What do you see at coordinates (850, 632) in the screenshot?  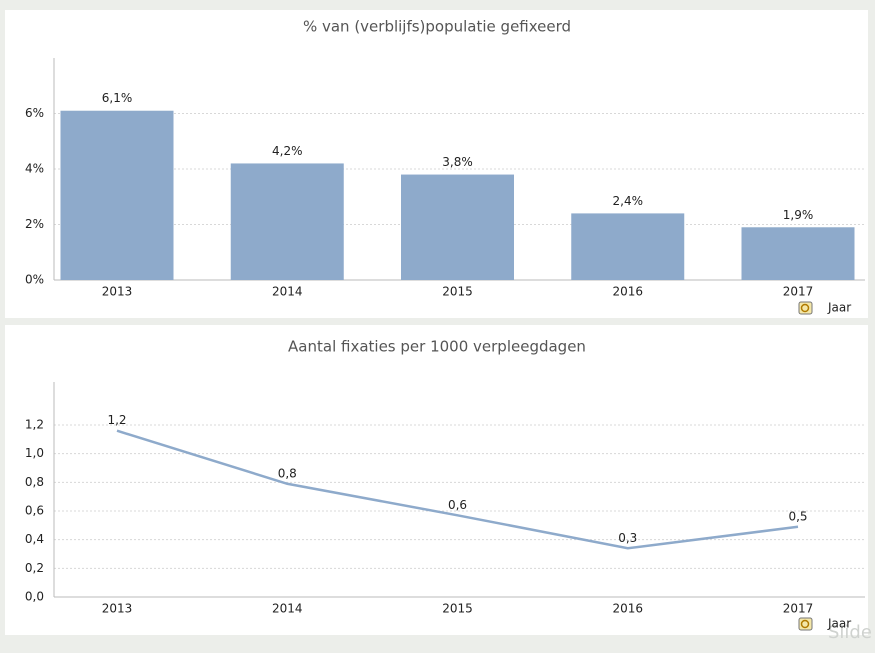 I see `watermark: Slide` at bounding box center [850, 632].